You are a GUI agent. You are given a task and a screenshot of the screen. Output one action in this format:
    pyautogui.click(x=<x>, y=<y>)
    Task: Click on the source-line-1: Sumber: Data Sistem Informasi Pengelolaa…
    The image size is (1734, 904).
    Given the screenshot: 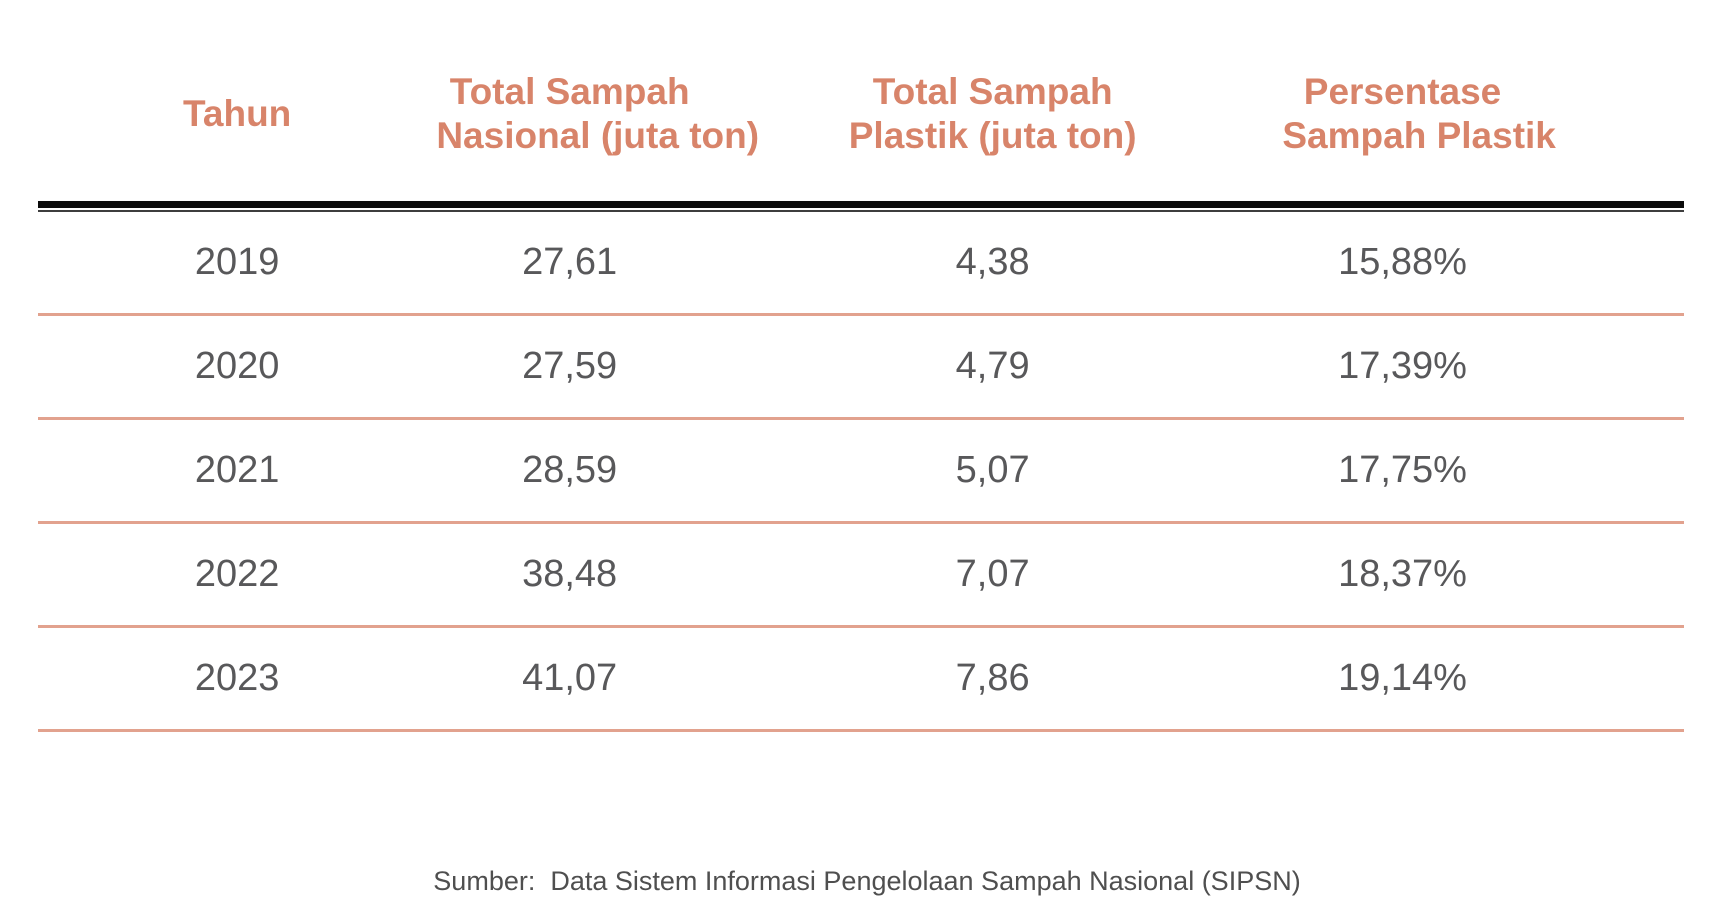 What is the action you would take?
    pyautogui.click(x=867, y=881)
    